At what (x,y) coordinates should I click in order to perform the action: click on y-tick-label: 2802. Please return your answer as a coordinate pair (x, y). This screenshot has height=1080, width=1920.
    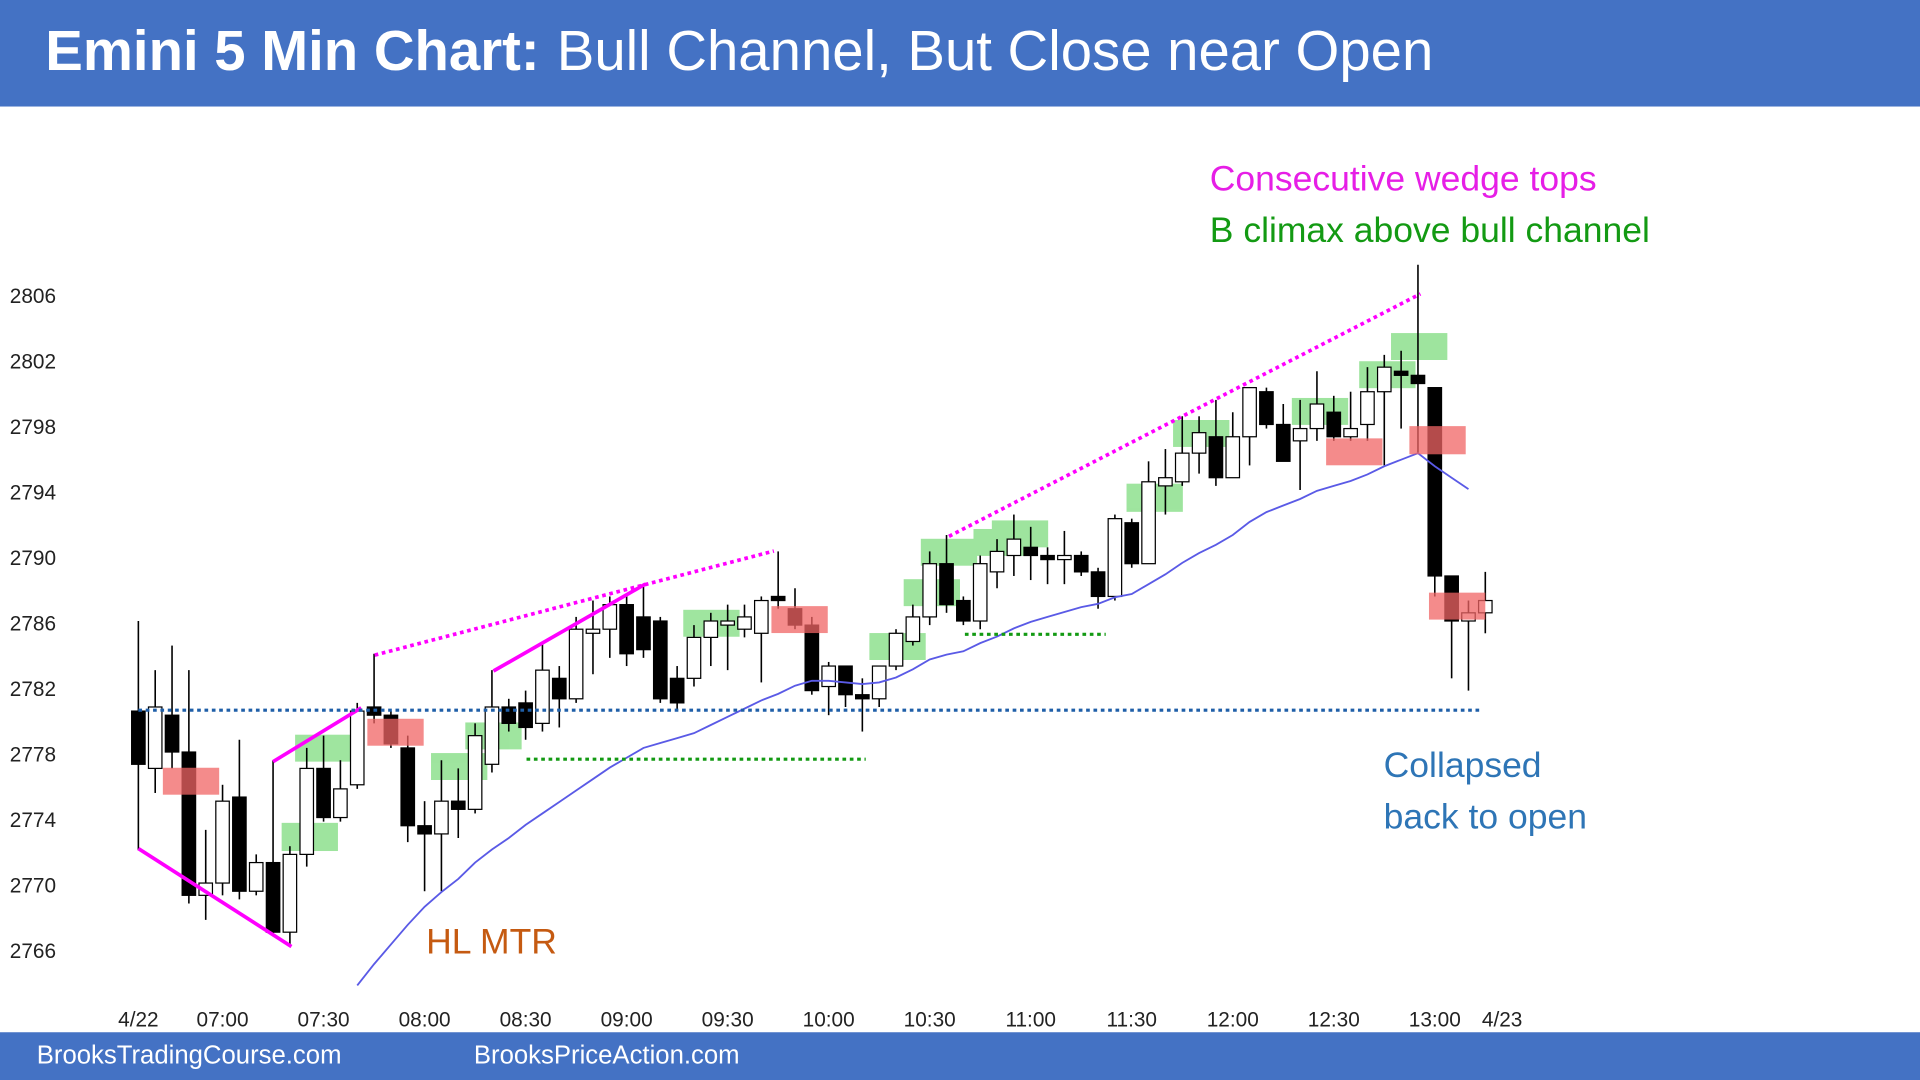
    Looking at the image, I should click on (33, 362).